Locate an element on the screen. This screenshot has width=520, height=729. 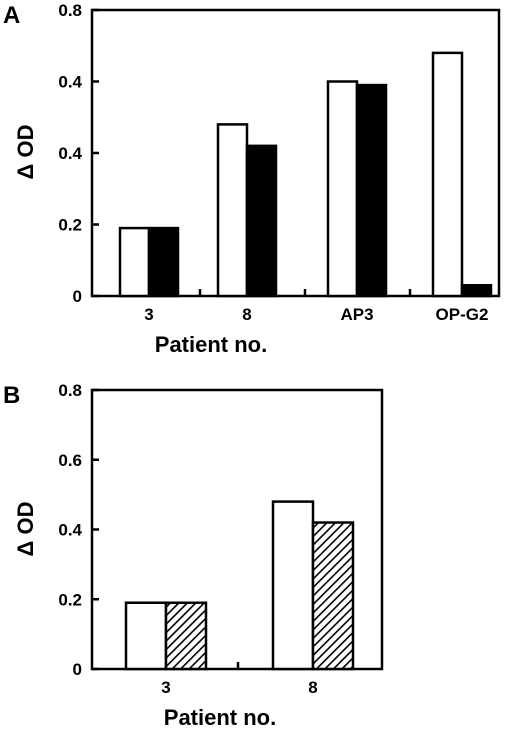
panel-b-x-axis-title: Patient no. is located at coordinates (220, 717).